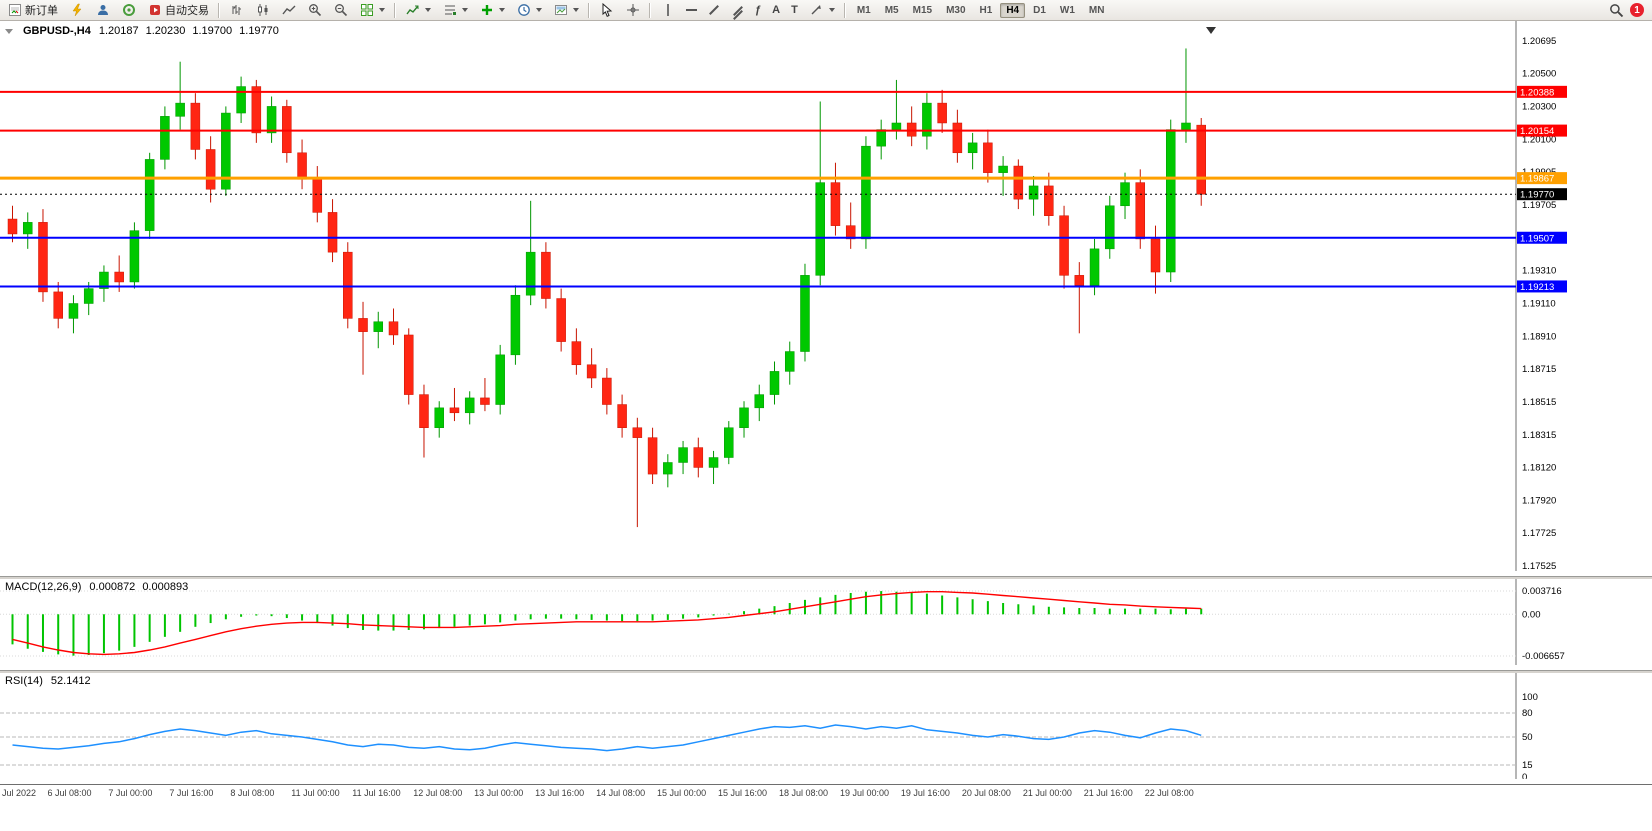 This screenshot has width=1652, height=831. I want to click on rsi-label: RSI(14) 52.1412, so click(48, 681).